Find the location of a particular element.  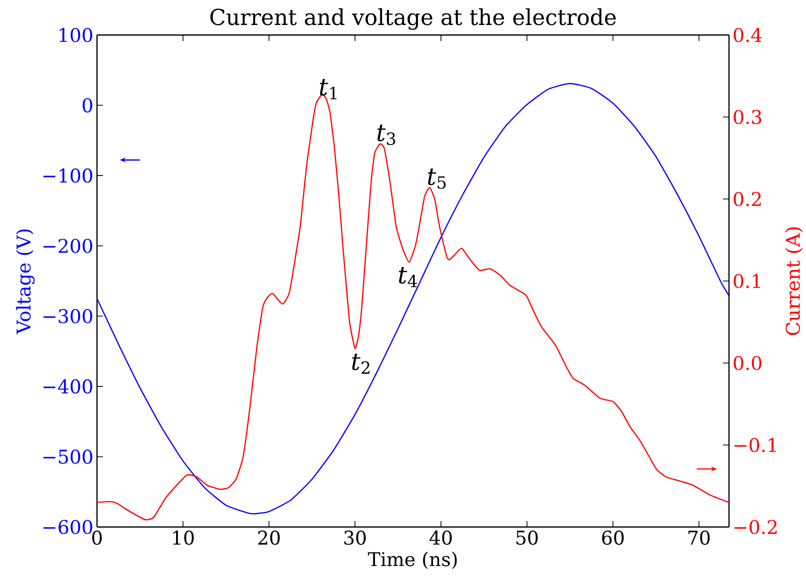

annotation: t$_{3}$ is located at coordinates (386, 135).